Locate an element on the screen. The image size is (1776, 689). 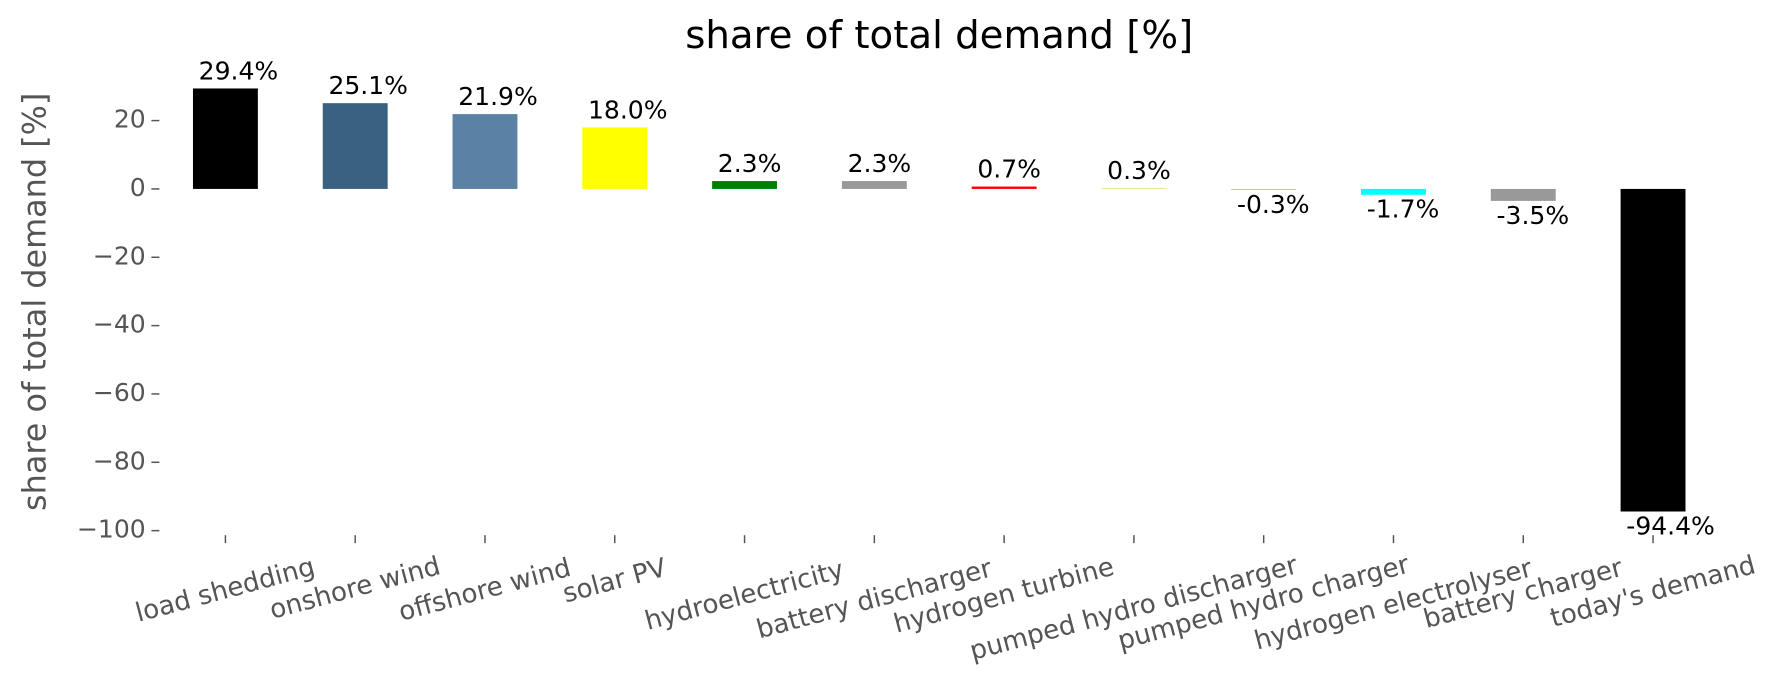
y-tick-label: 0 is located at coordinates (138, 187).